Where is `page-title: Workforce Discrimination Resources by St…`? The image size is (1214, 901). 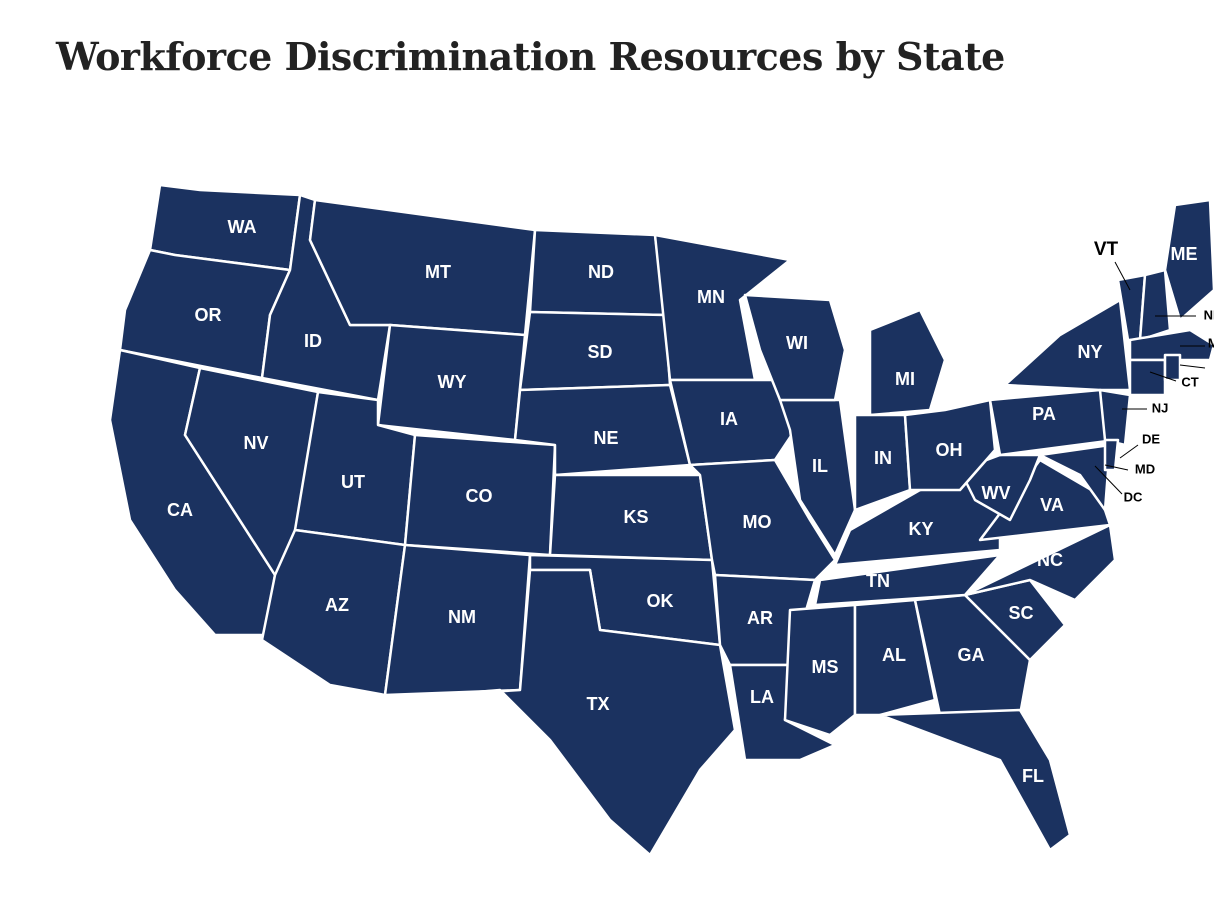
page-title: Workforce Discrimination Resources by St… is located at coordinates (530, 56).